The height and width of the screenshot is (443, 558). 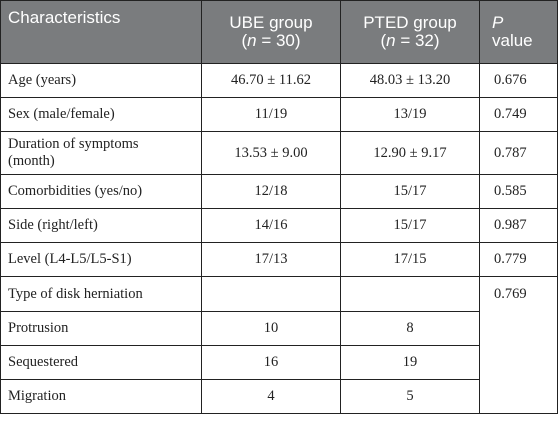 I want to click on p-value: 0.779, so click(x=518, y=259).